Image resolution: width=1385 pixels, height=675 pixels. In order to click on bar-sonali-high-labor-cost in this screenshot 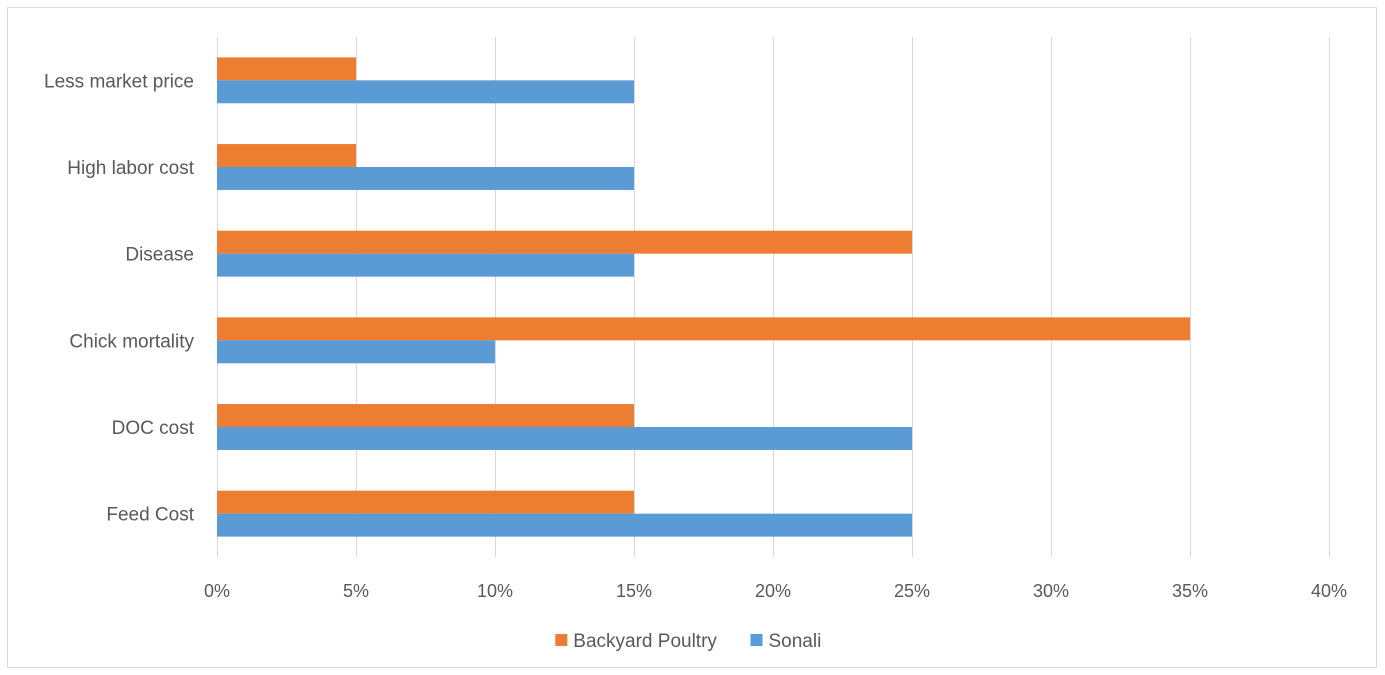, I will do `click(425, 178)`.